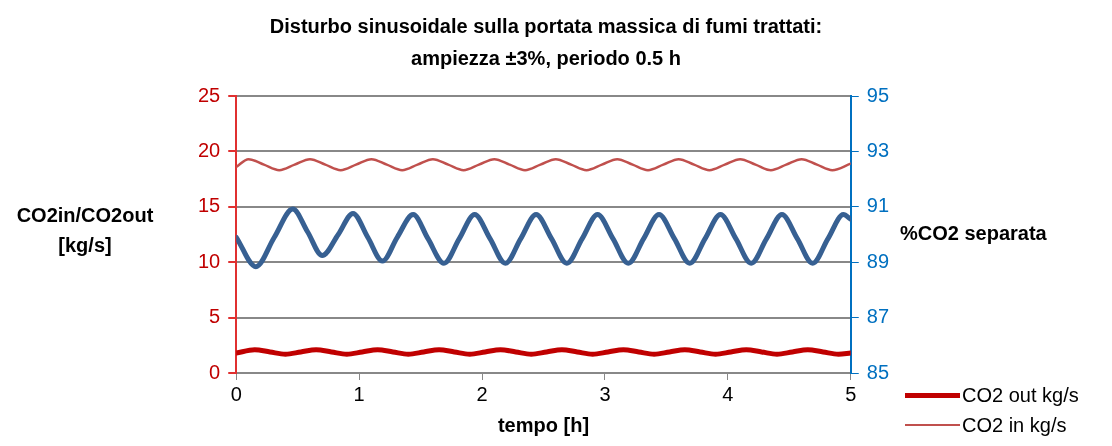  What do you see at coordinates (877, 316) in the screenshot?
I see `y2-tick-label: 87` at bounding box center [877, 316].